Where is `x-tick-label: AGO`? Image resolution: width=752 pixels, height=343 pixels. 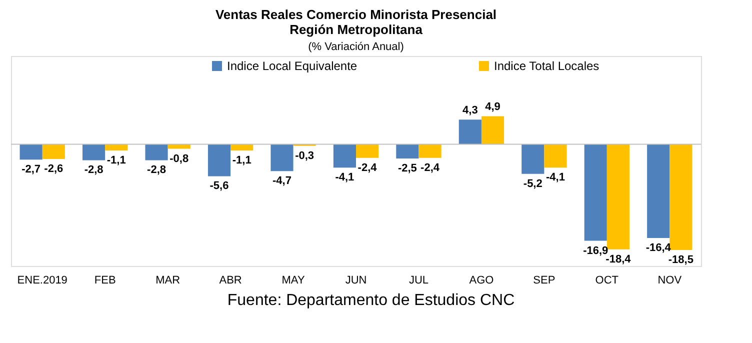 x-tick-label: AGO is located at coordinates (481, 280).